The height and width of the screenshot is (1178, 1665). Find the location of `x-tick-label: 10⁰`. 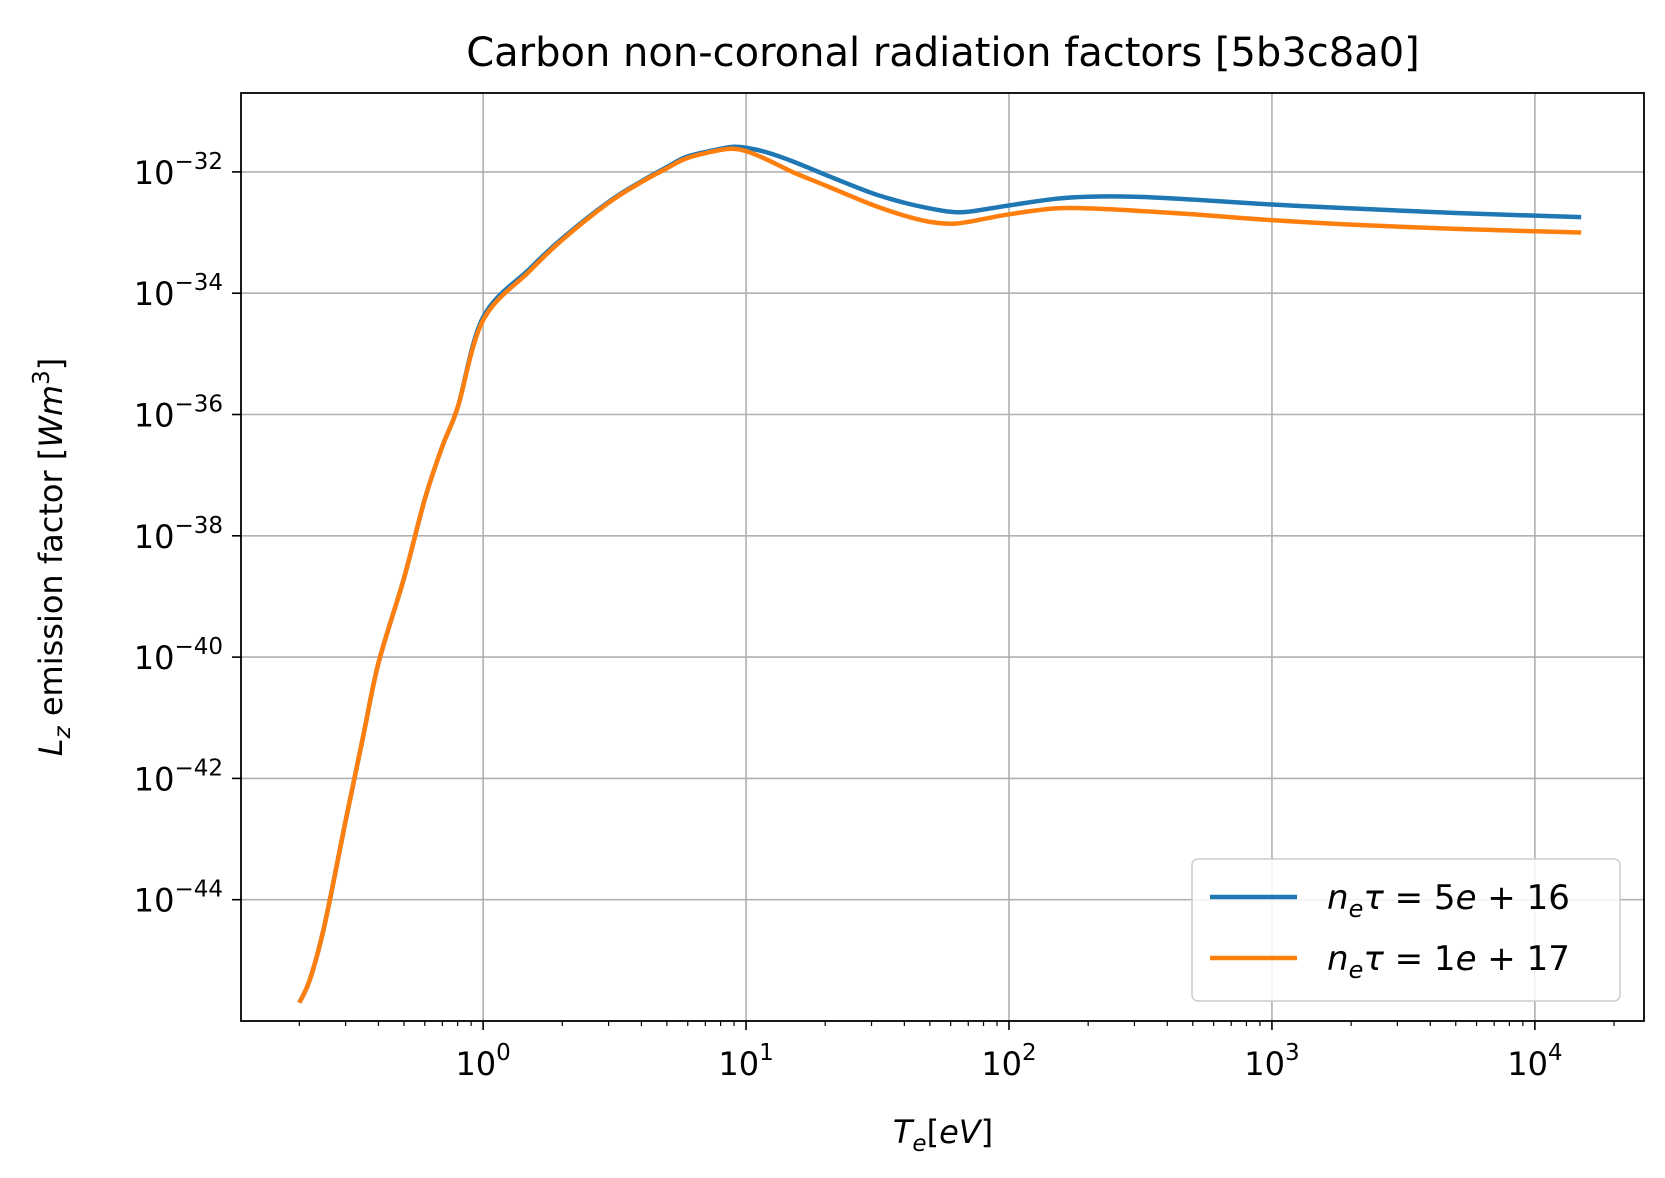

x-tick-label: 10⁰ is located at coordinates (482, 1061).